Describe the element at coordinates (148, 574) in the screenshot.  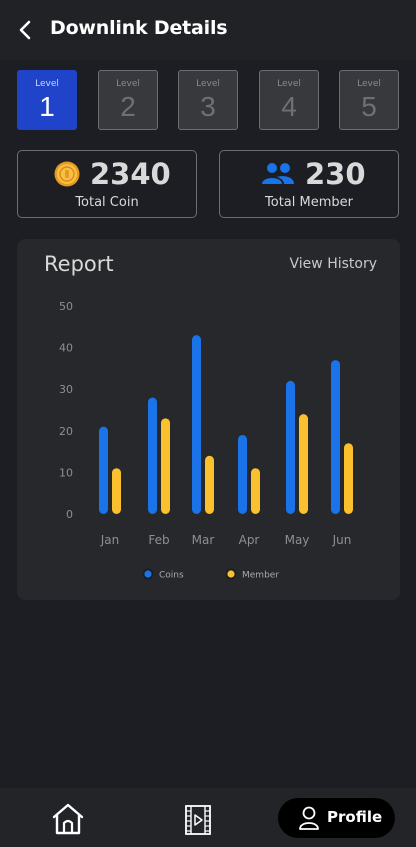
I see `legend-marker-coins` at that location.